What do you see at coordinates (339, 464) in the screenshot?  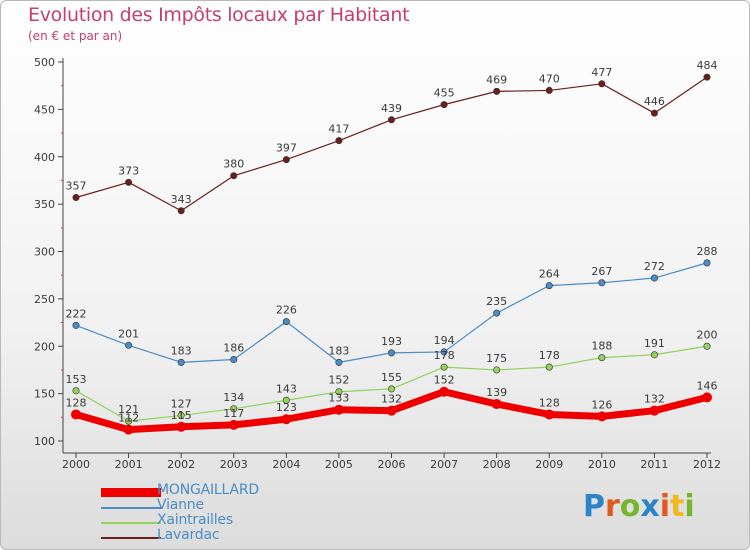 I see `x-tick-label: 2005` at bounding box center [339, 464].